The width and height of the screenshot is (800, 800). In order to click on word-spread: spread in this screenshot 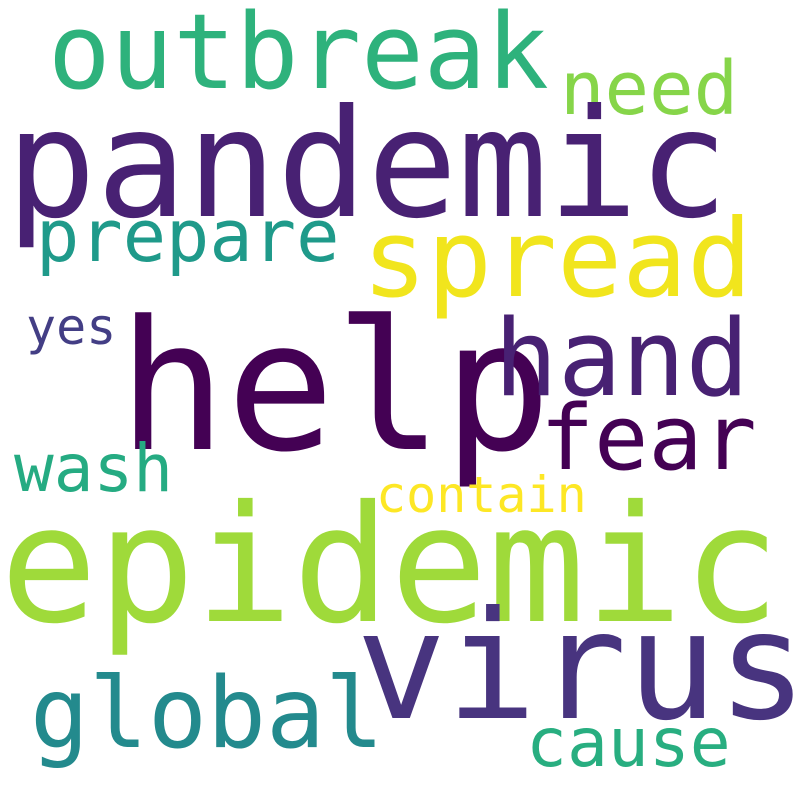, I will do `click(557, 259)`.